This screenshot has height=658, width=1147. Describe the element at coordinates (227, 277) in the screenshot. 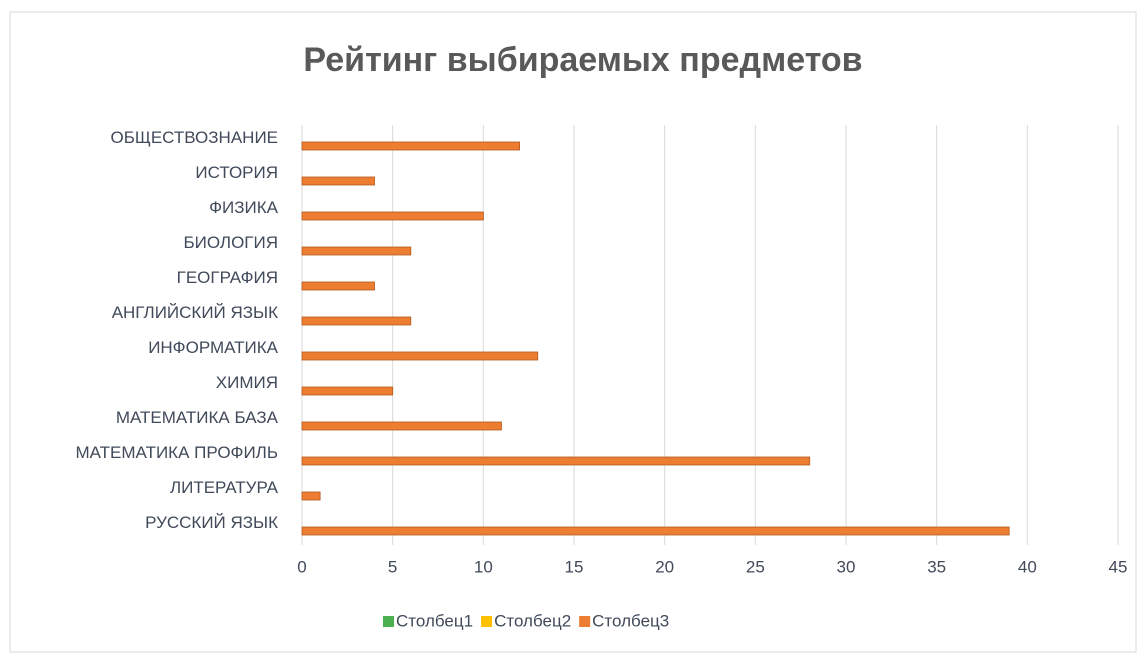

I see `y-tick-label: ГЕОГРАФИЯ` at that location.